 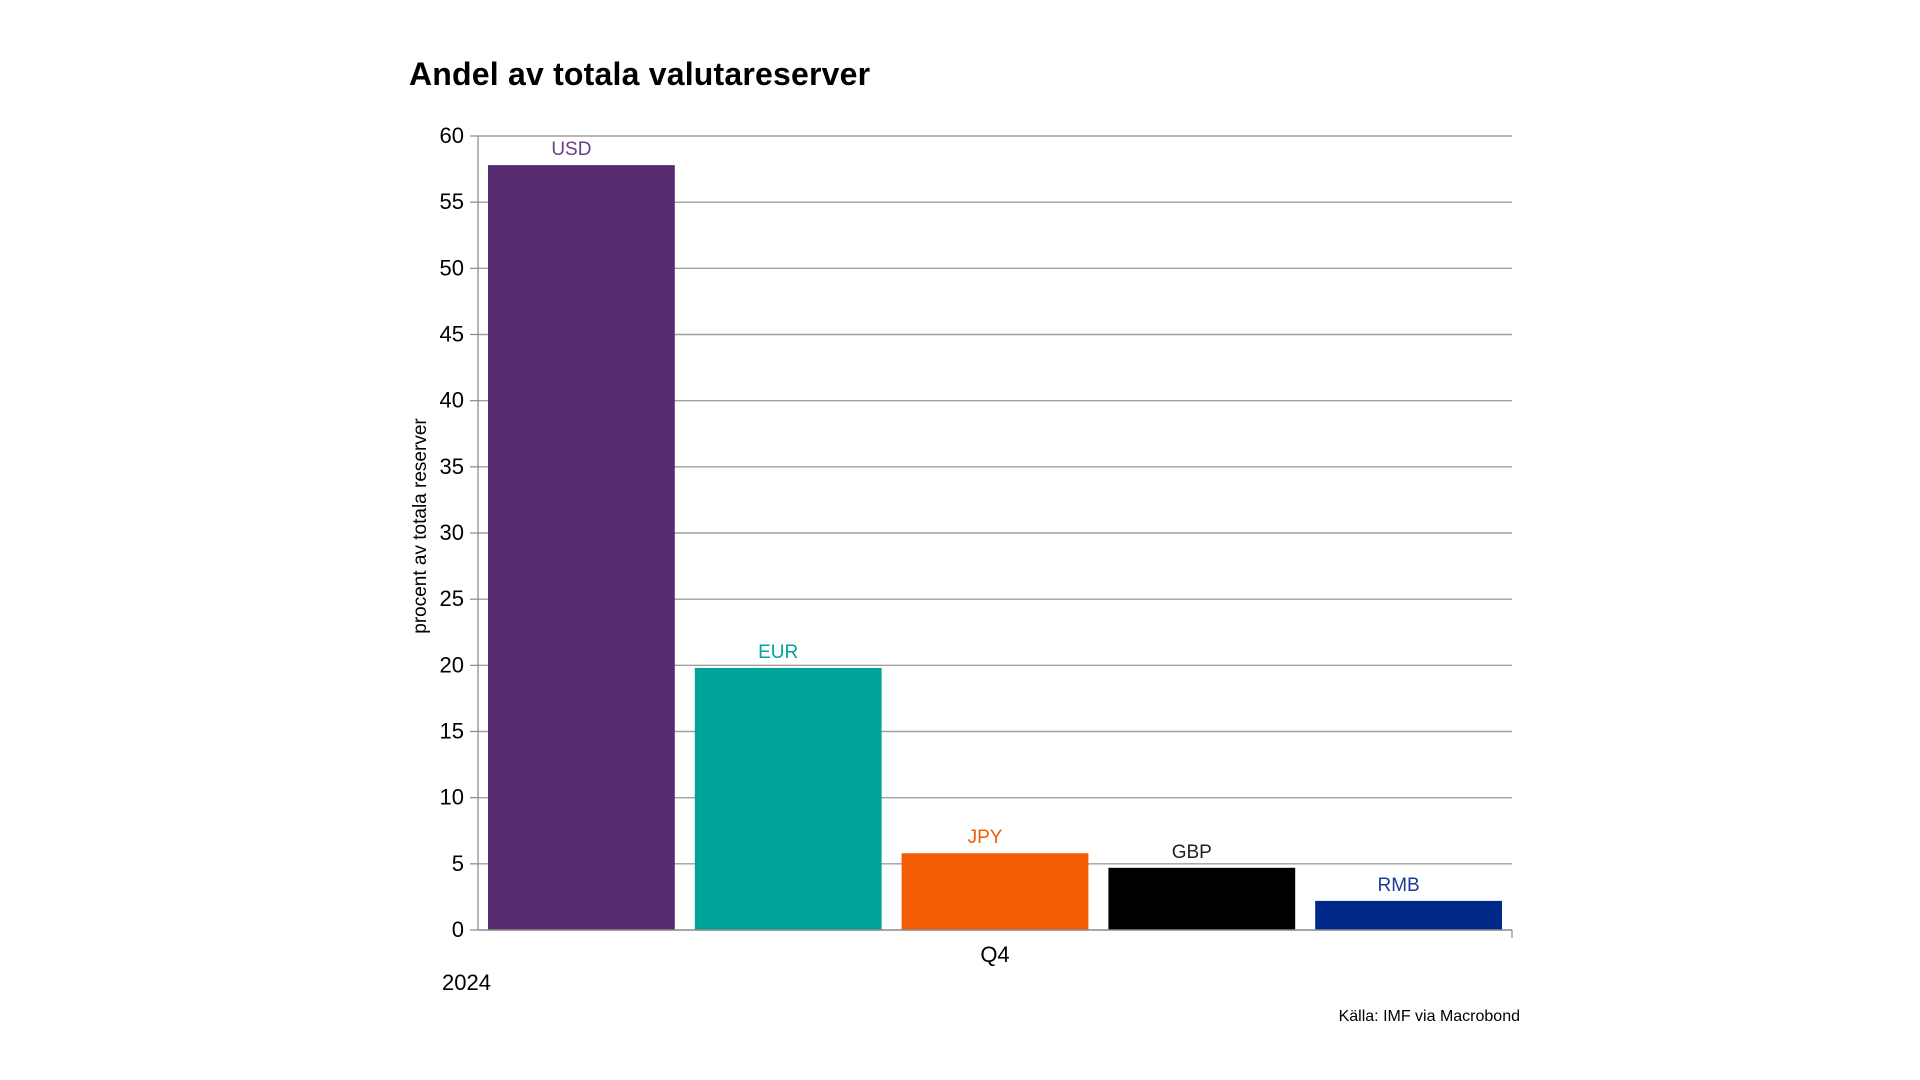 What do you see at coordinates (458, 929) in the screenshot?
I see `y-tick-label: 0` at bounding box center [458, 929].